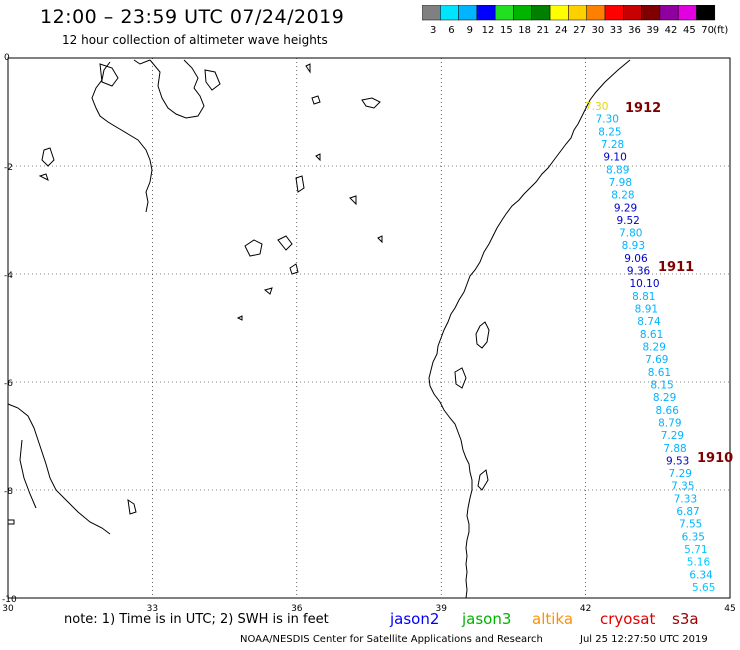  What do you see at coordinates (656, 360) in the screenshot?
I see `wave-height-label: 7.69` at bounding box center [656, 360].